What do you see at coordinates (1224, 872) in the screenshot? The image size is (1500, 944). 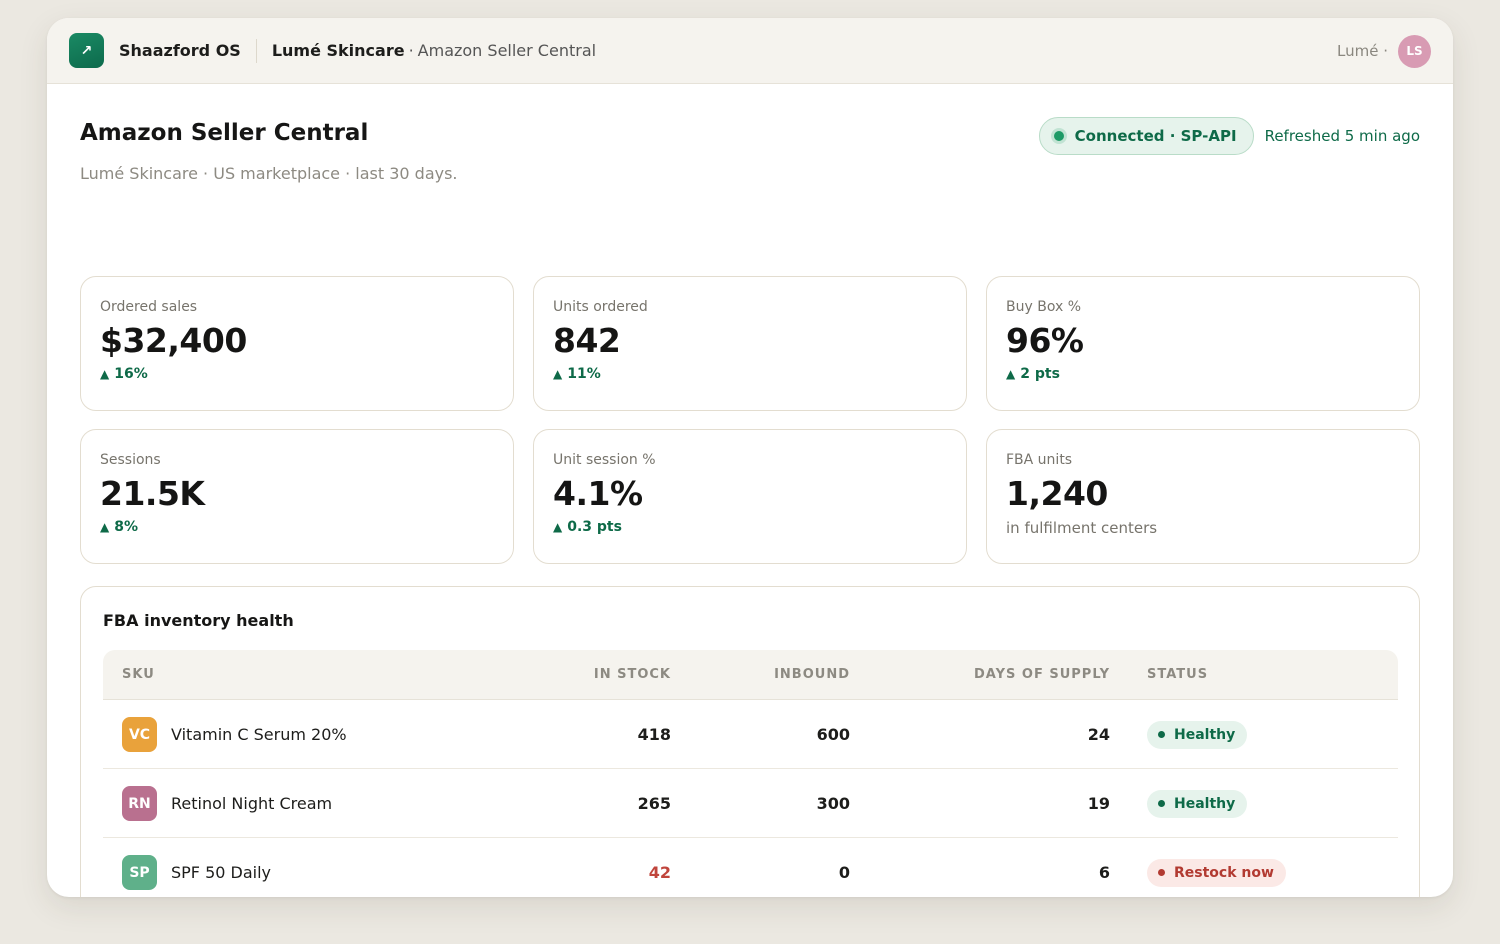 I see `status-label: Restock now` at bounding box center [1224, 872].